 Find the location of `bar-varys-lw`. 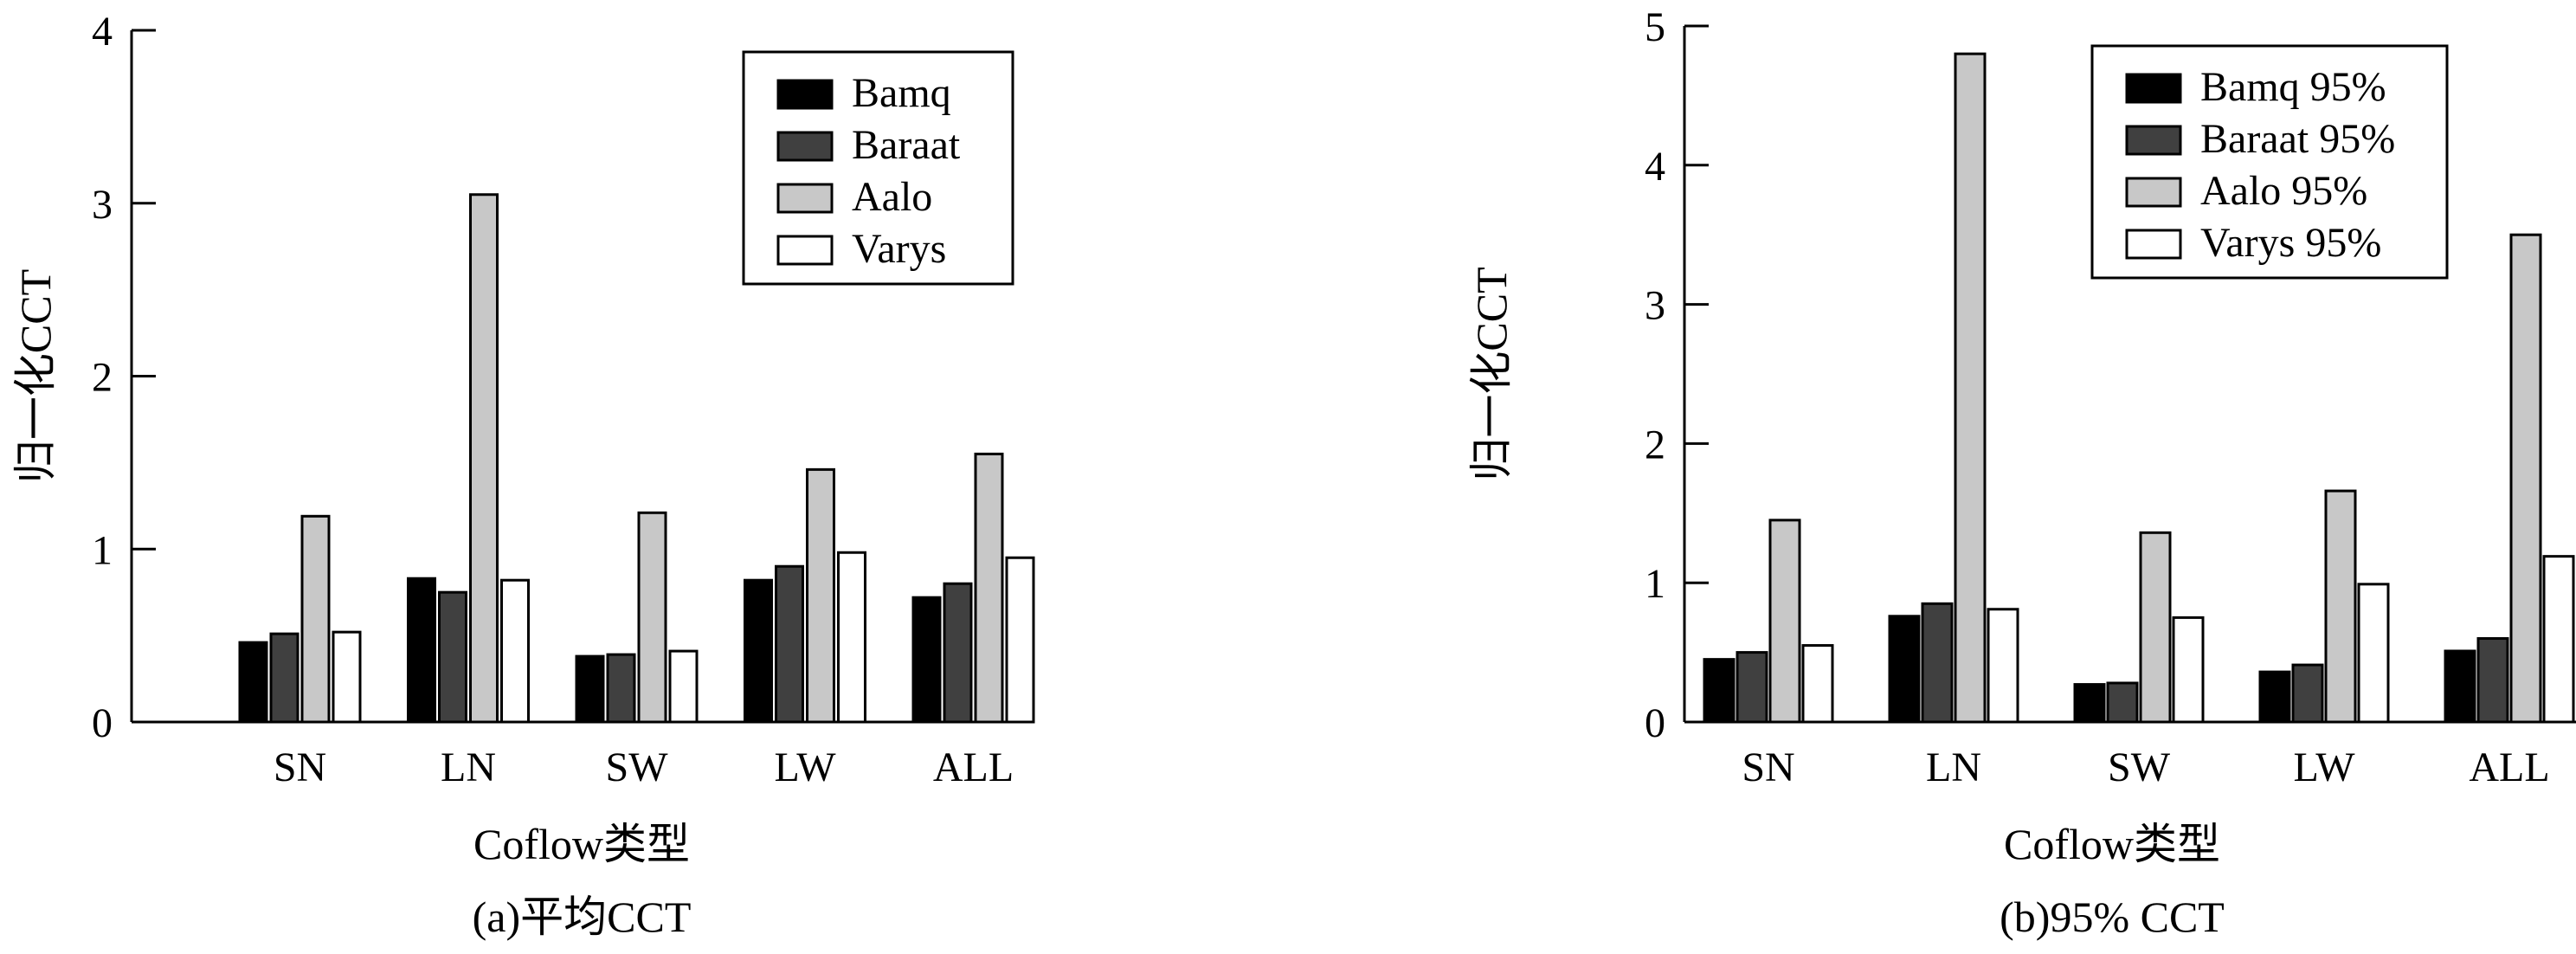

bar-varys-lw is located at coordinates (851, 637).